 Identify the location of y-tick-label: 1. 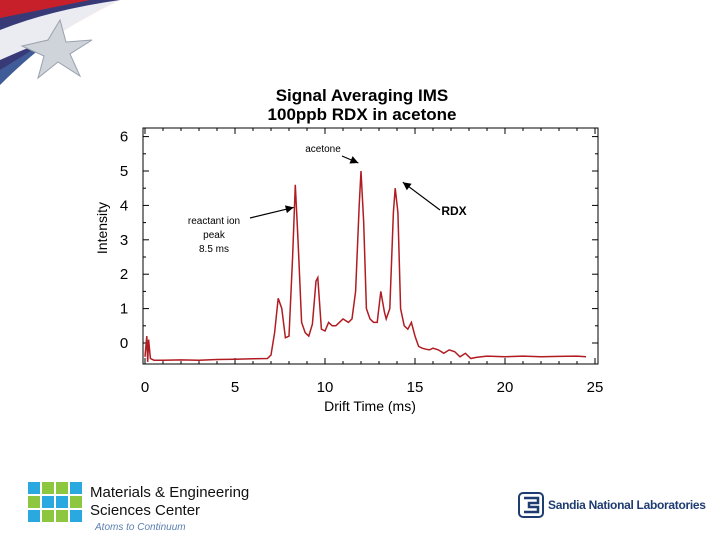
(124, 309).